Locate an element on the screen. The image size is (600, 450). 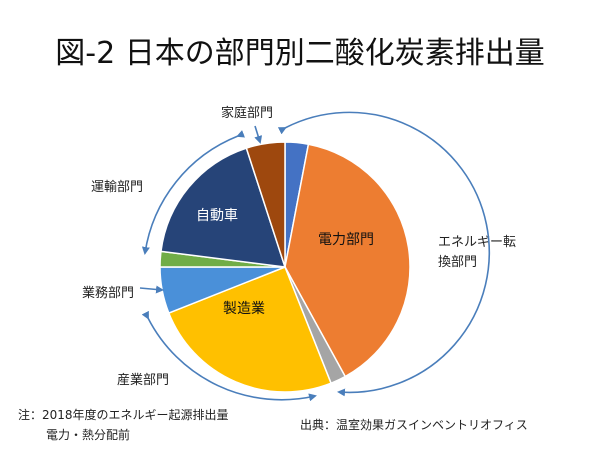
business-pointer-arrow is located at coordinates (151, 289).